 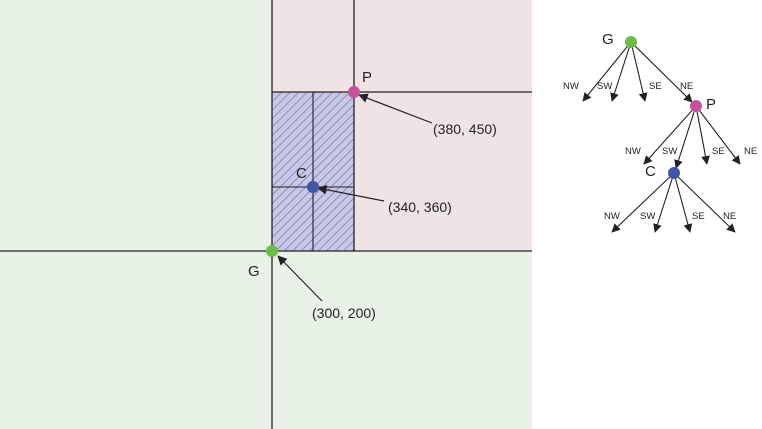 I want to click on tree-edge-label-c-ne: NE, so click(x=729, y=216).